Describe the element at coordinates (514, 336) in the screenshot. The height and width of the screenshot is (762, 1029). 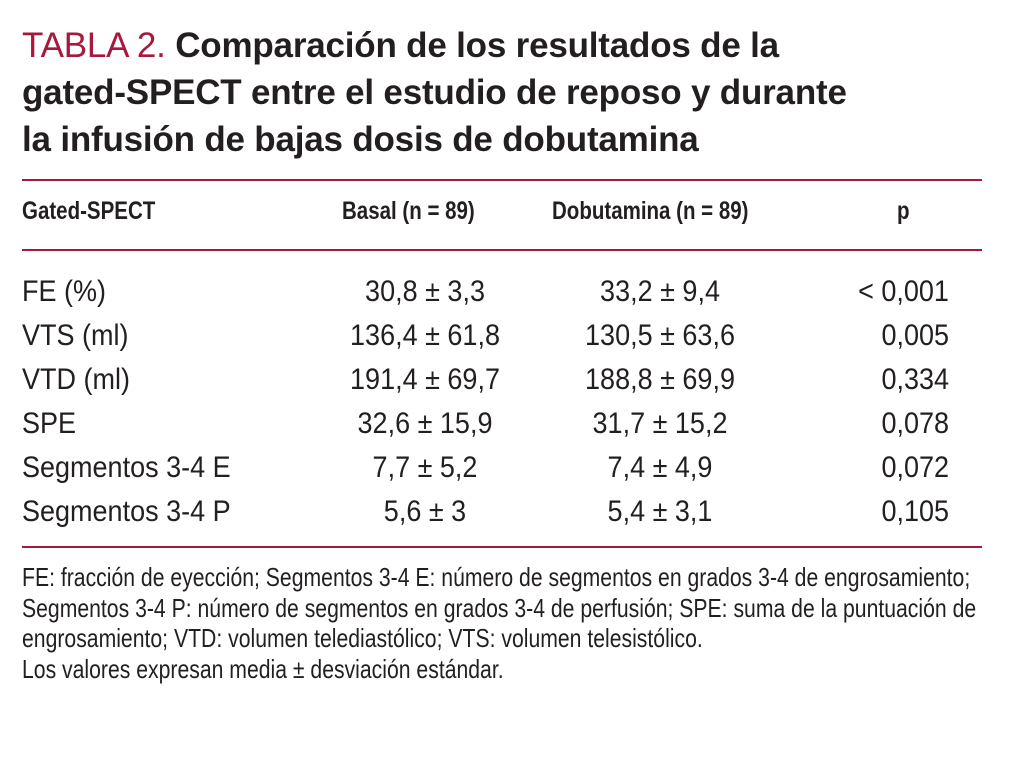
I see `table-row: VTS (ml) 136,4 ± 61,8 130,5 ± 63,6 0,005` at that location.